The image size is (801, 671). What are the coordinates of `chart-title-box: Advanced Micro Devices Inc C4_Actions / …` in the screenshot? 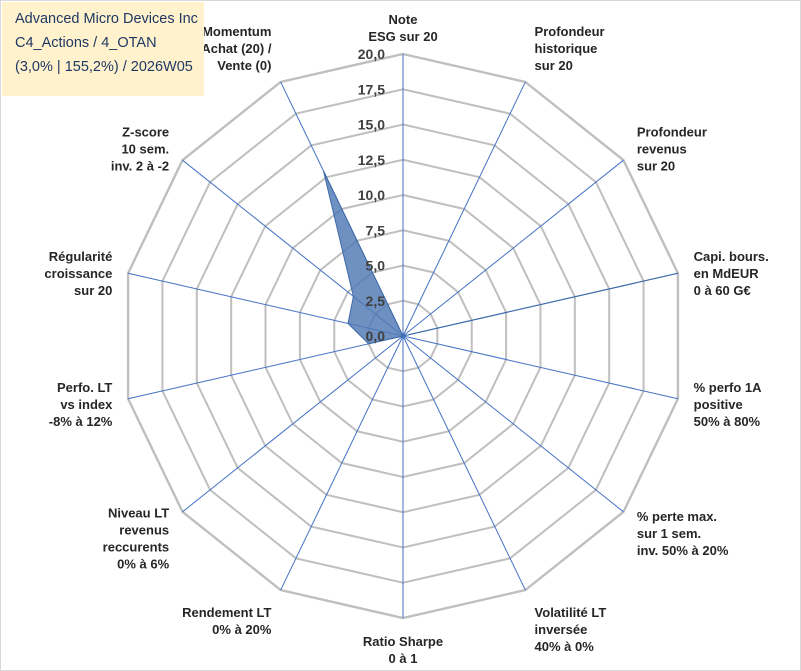 It's located at (103, 49).